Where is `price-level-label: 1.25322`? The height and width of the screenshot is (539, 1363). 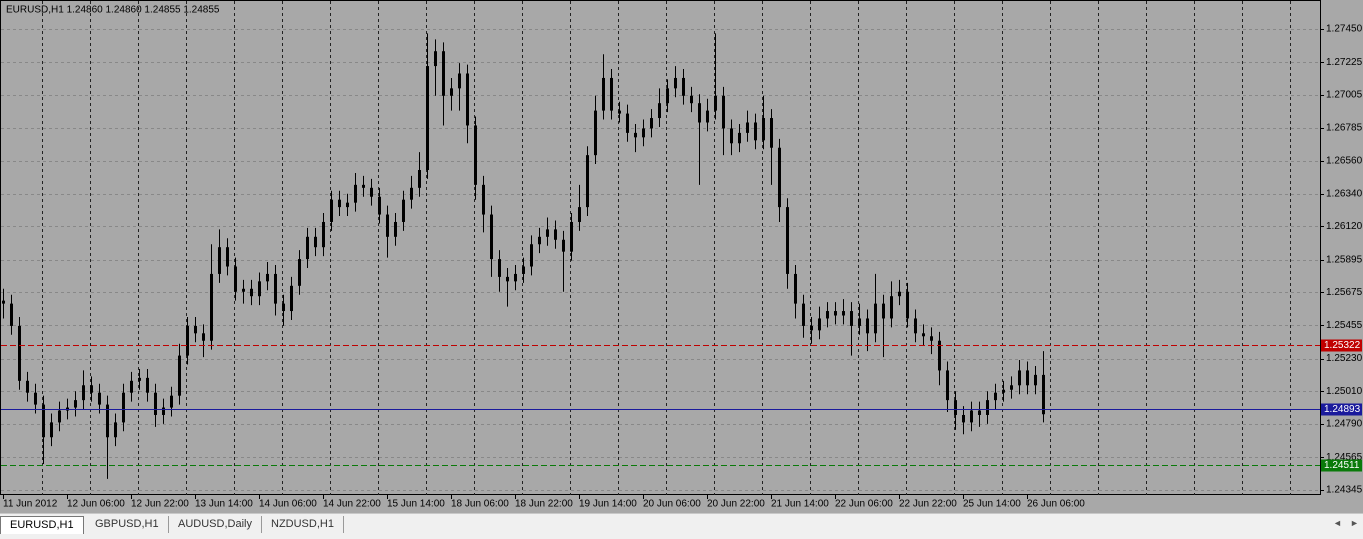 price-level-label: 1.25322 is located at coordinates (1342, 345).